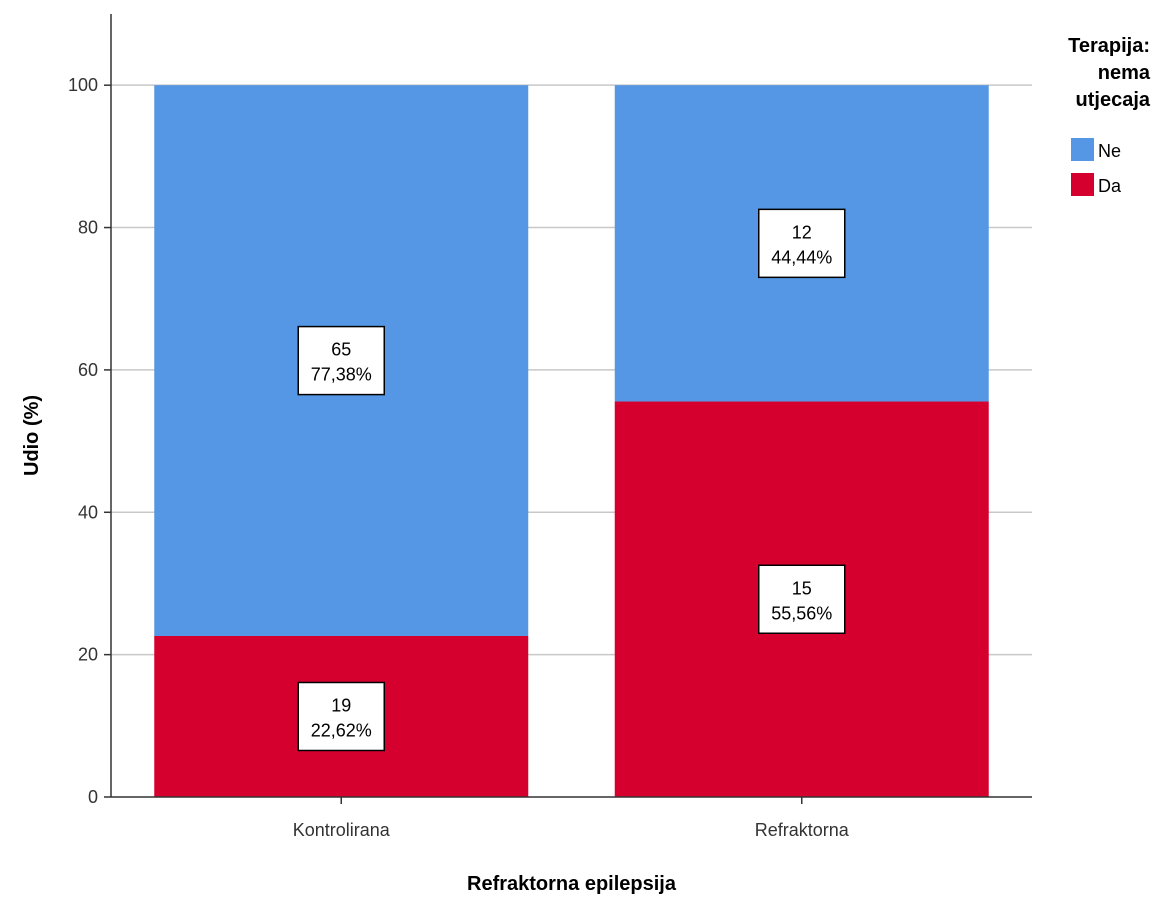 This screenshot has height=903, width=1160. What do you see at coordinates (341, 730) in the screenshot?
I see `data-label-percent: 22,62%` at bounding box center [341, 730].